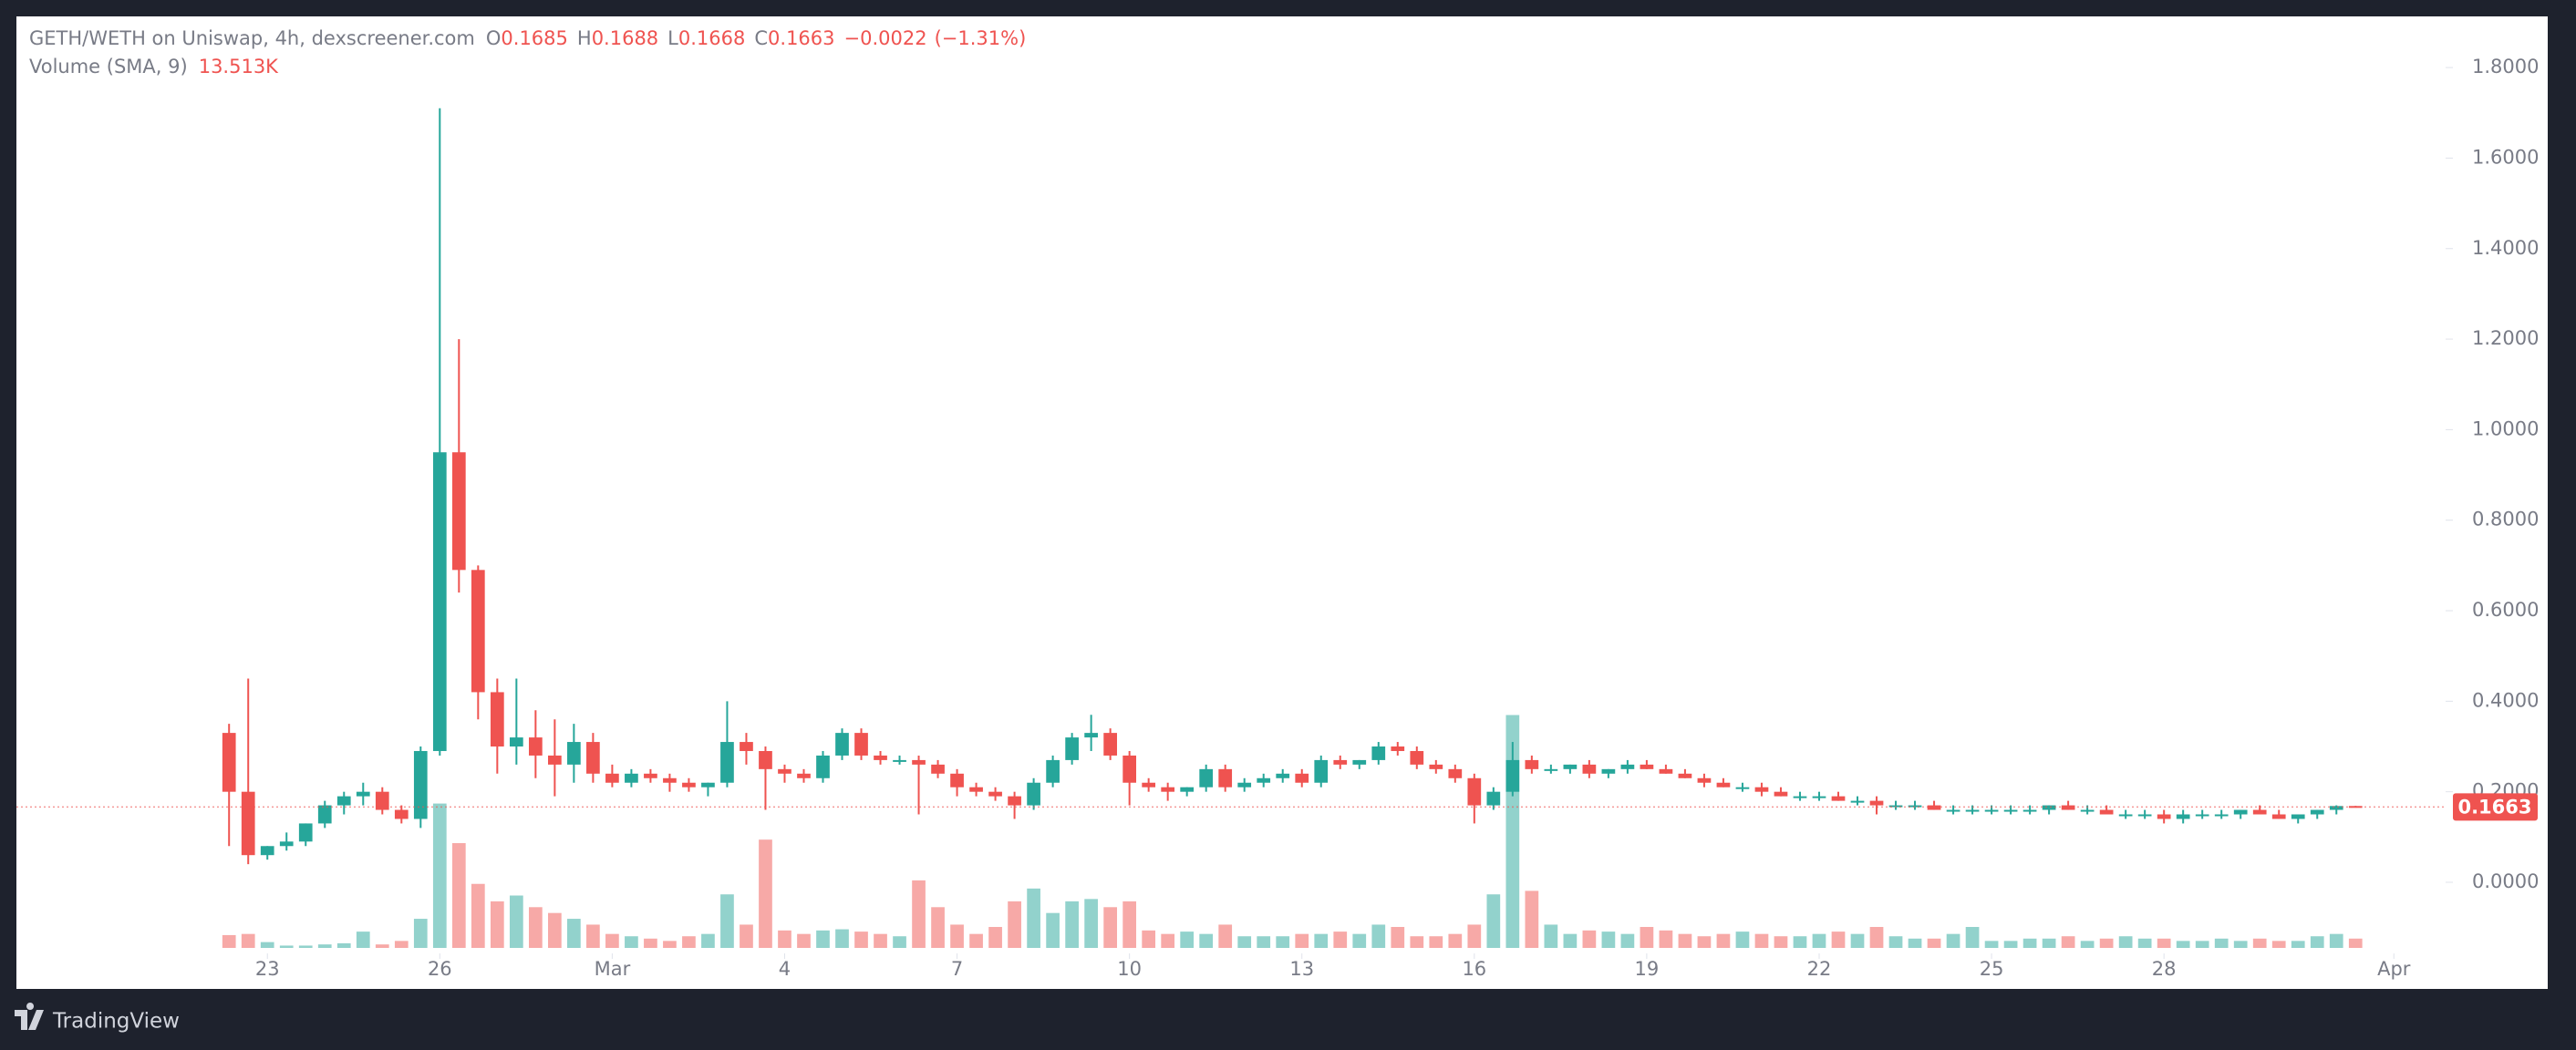  Describe the element at coordinates (97, 1019) in the screenshot. I see `tradingview-logo: TradingView` at that location.